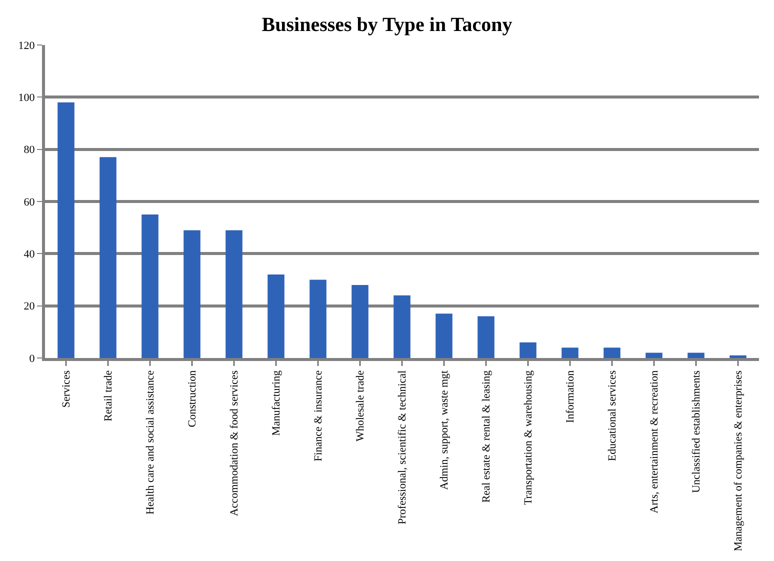 This screenshot has height=561, width=774. I want to click on y-tick-label: 60, so click(30, 202).